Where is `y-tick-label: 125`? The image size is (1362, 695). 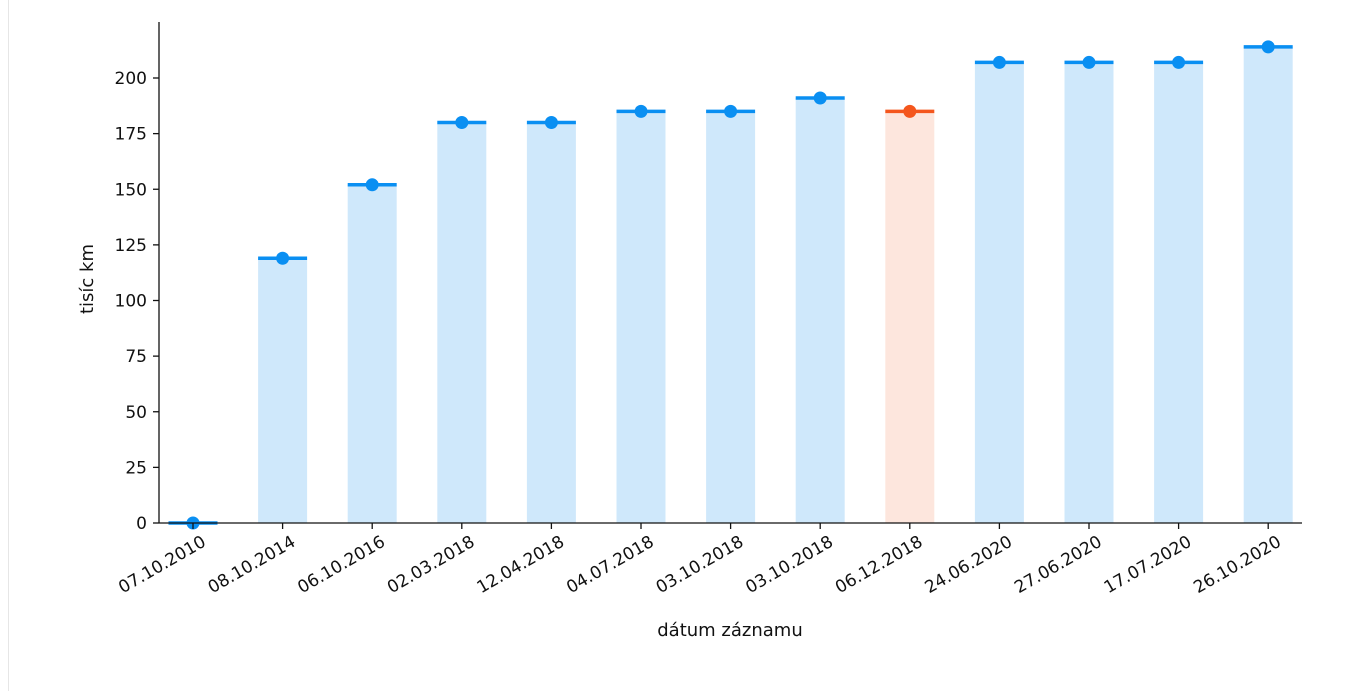 y-tick-label: 125 is located at coordinates (131, 246).